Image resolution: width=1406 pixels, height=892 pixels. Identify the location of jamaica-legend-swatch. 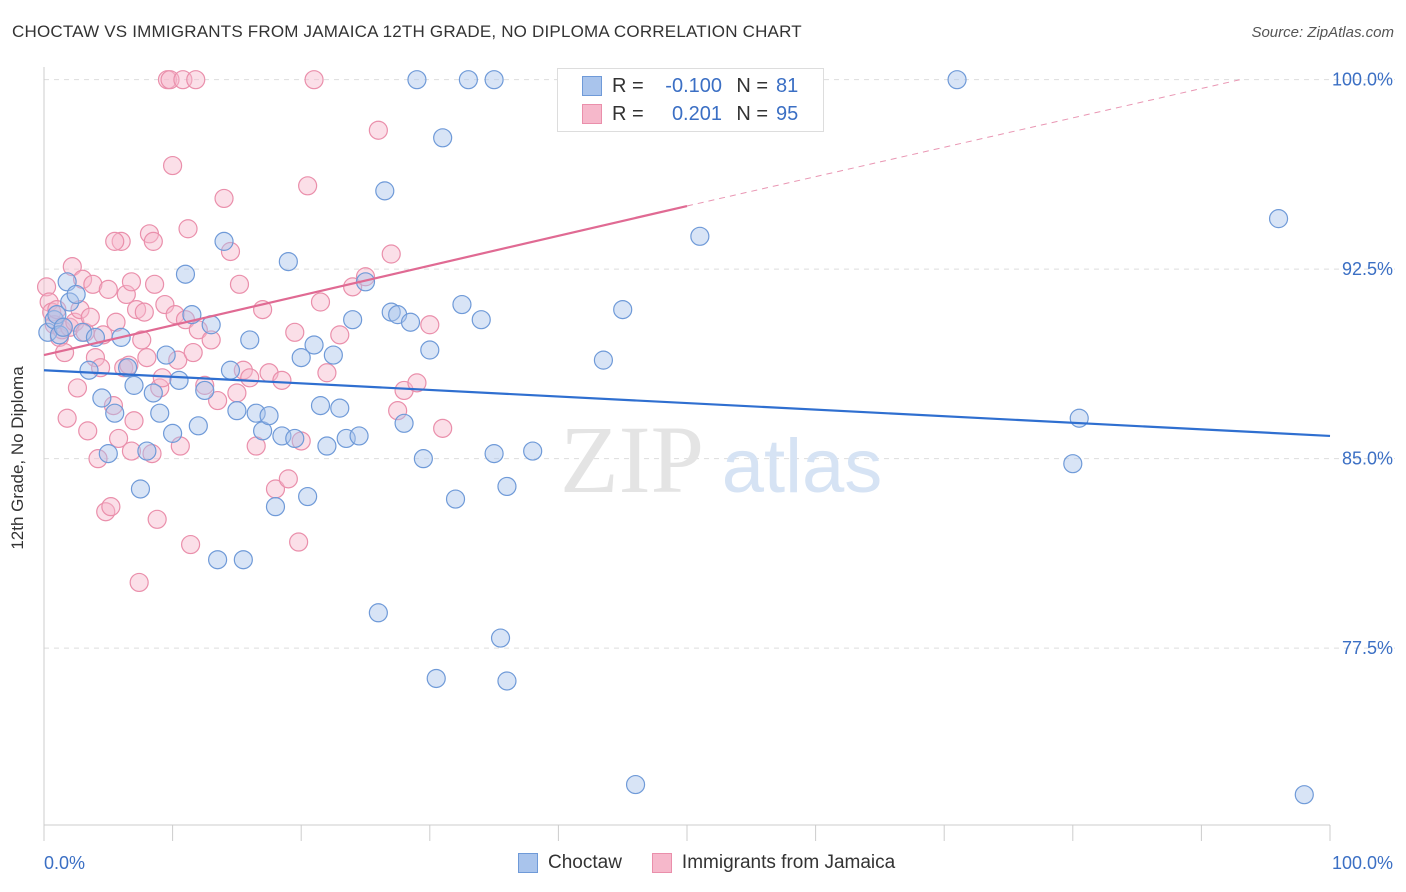
(661, 863).